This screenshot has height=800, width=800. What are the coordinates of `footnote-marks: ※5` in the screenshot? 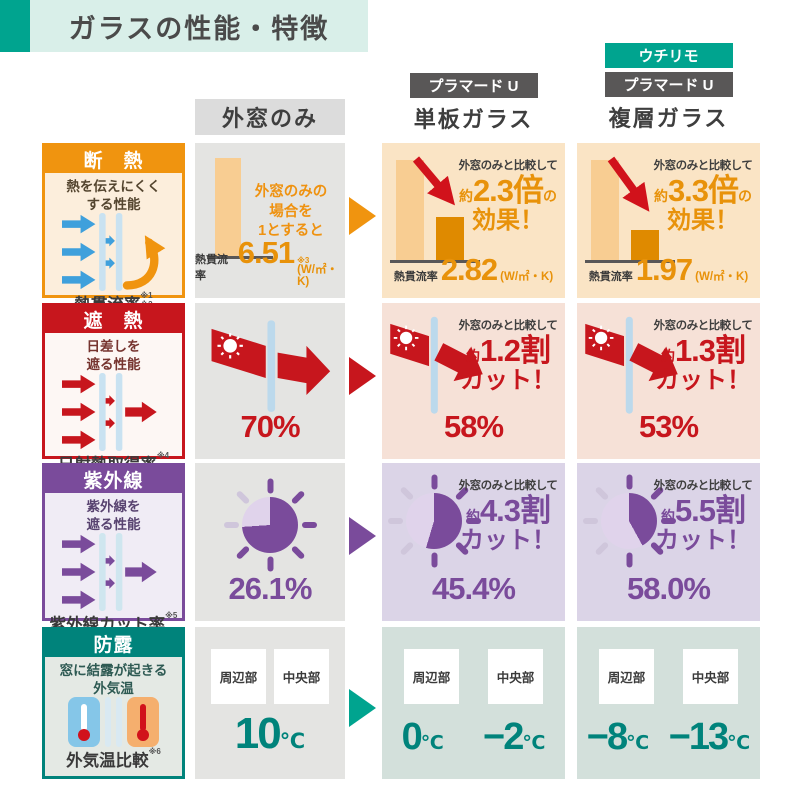 It's located at (171, 616).